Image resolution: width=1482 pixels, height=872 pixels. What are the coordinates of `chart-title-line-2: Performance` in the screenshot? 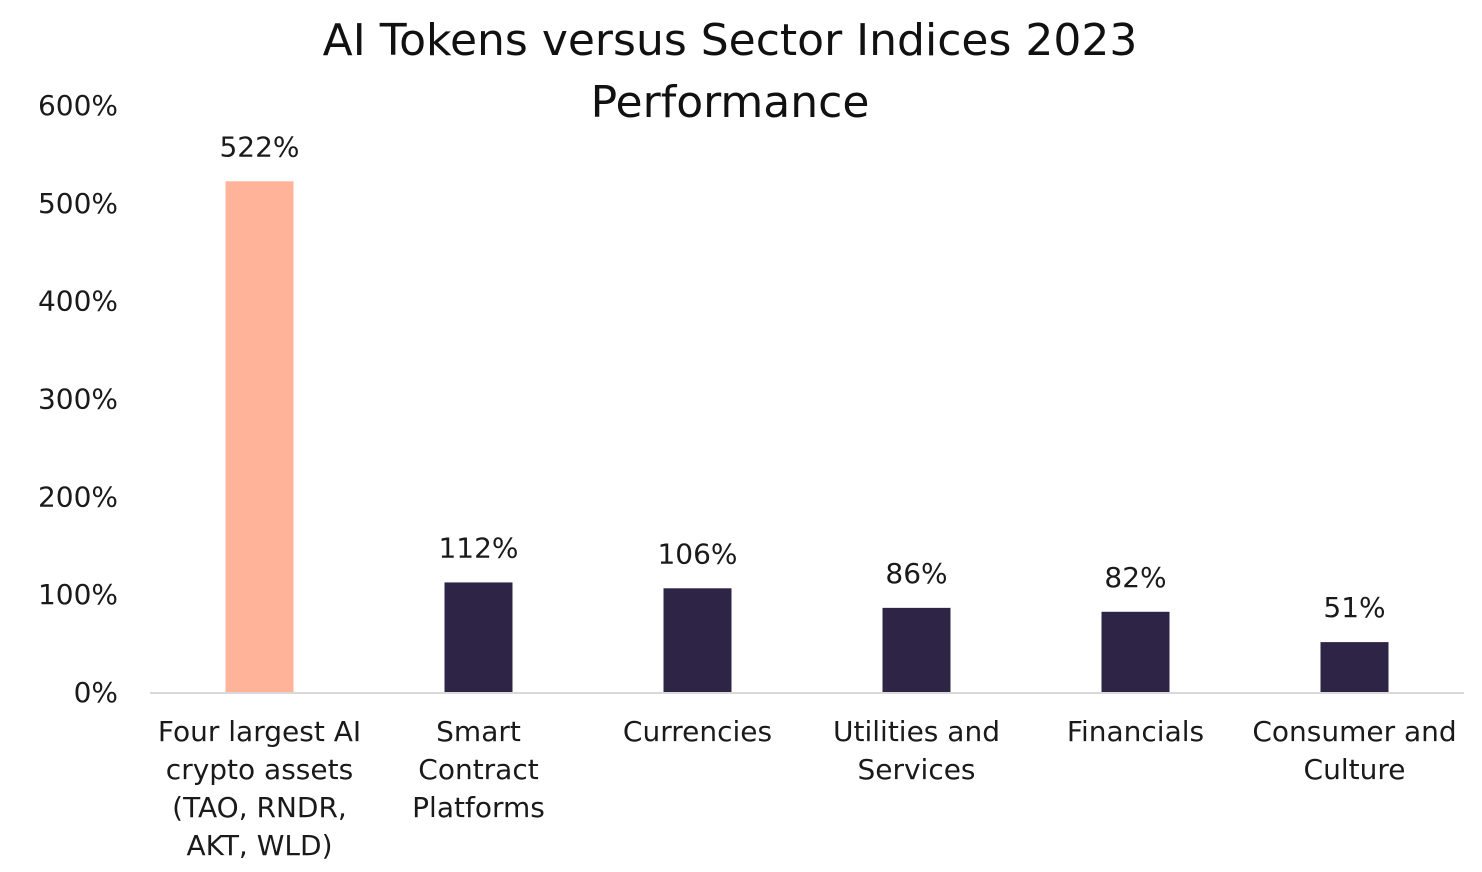 It's located at (730, 102).